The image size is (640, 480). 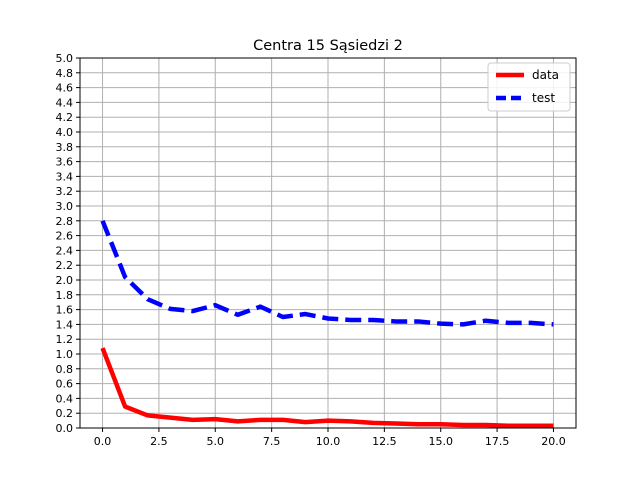 What do you see at coordinates (543, 98) in the screenshot?
I see `legend-label-test: test` at bounding box center [543, 98].